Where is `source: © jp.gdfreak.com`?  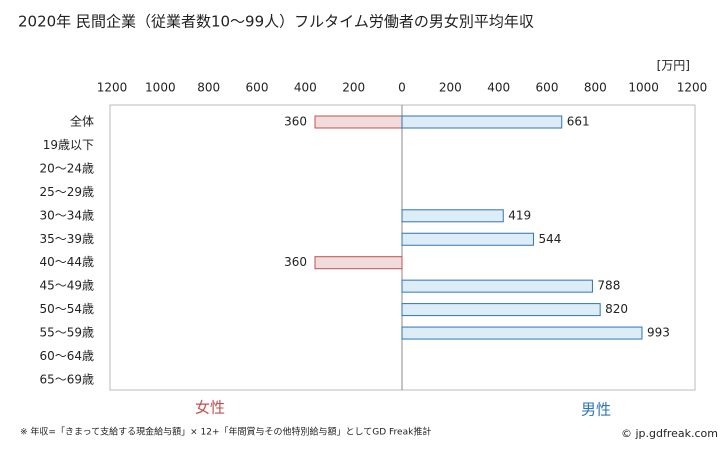
source: © jp.gdfreak.com is located at coordinates (669, 433).